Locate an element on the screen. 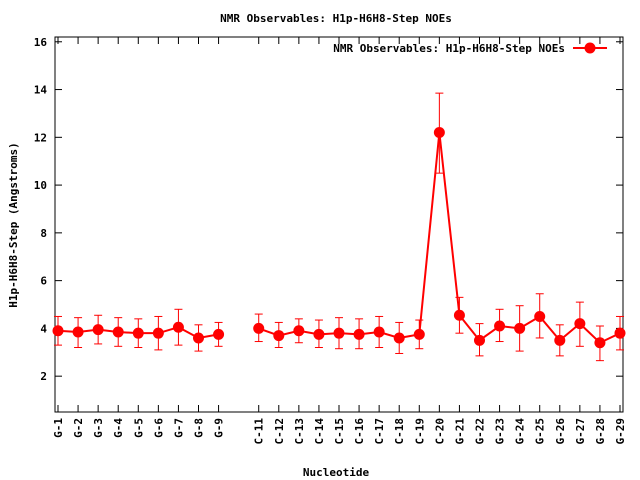 This screenshot has width=640, height=480. x-axis-label: Nucleotide is located at coordinates (336, 472).